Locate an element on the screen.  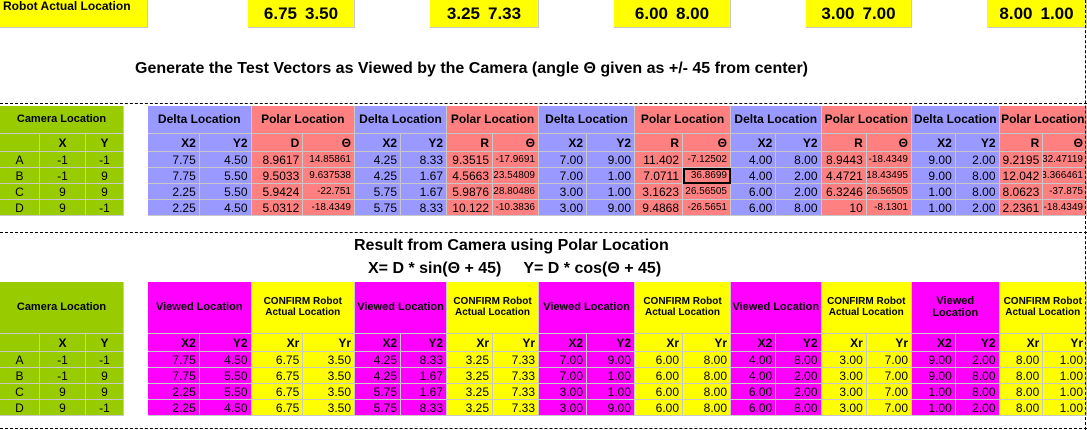
bottom-camera-row-x: 9 is located at coordinates (63, 392).